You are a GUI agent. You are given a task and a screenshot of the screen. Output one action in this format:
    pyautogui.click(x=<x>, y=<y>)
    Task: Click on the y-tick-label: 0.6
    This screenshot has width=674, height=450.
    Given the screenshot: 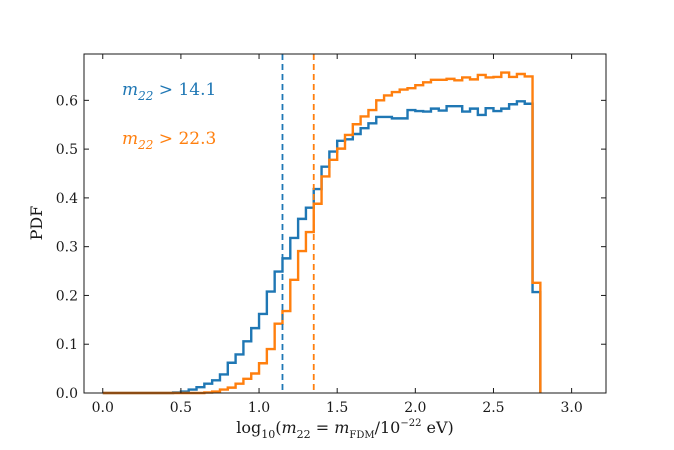 What is the action you would take?
    pyautogui.click(x=67, y=101)
    